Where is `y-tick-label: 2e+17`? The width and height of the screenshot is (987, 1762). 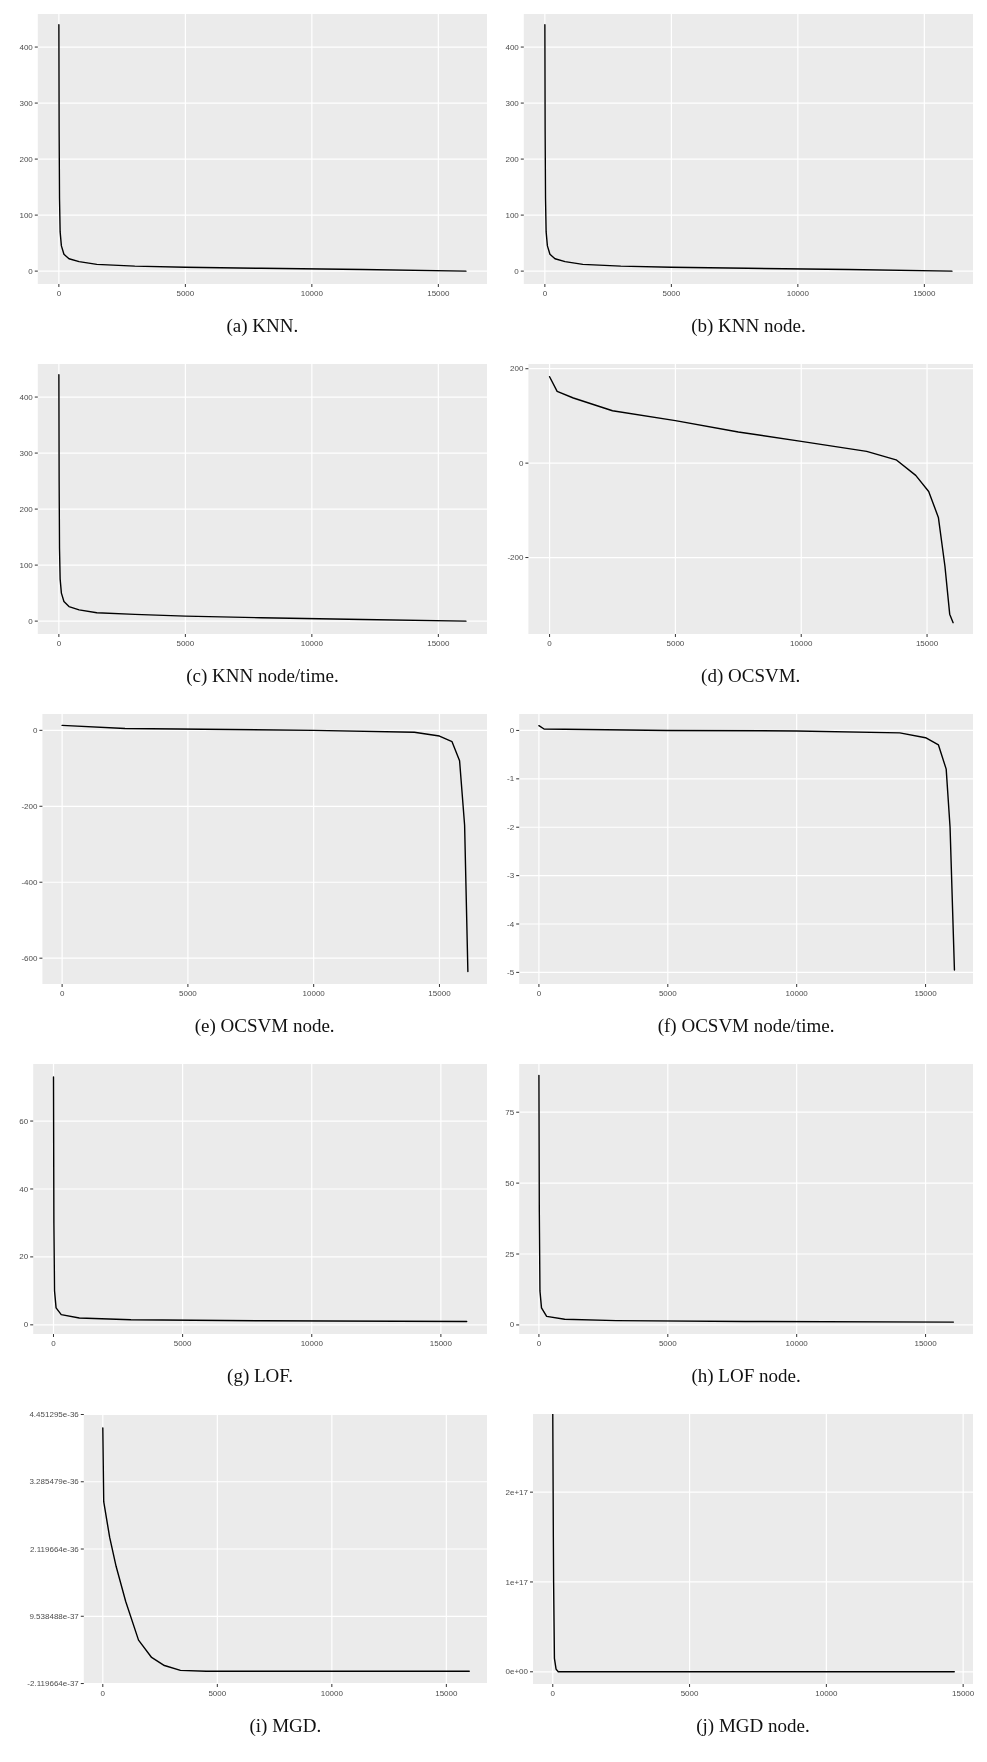
y-tick-label: 2e+17 is located at coordinates (517, 1492).